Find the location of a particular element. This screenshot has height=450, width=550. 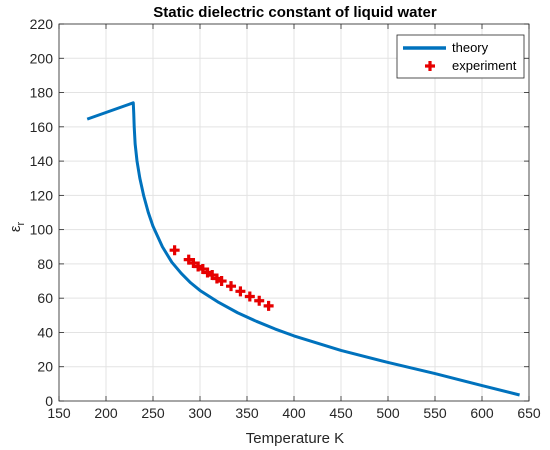

x-tick-label: 500 is located at coordinates (388, 413).